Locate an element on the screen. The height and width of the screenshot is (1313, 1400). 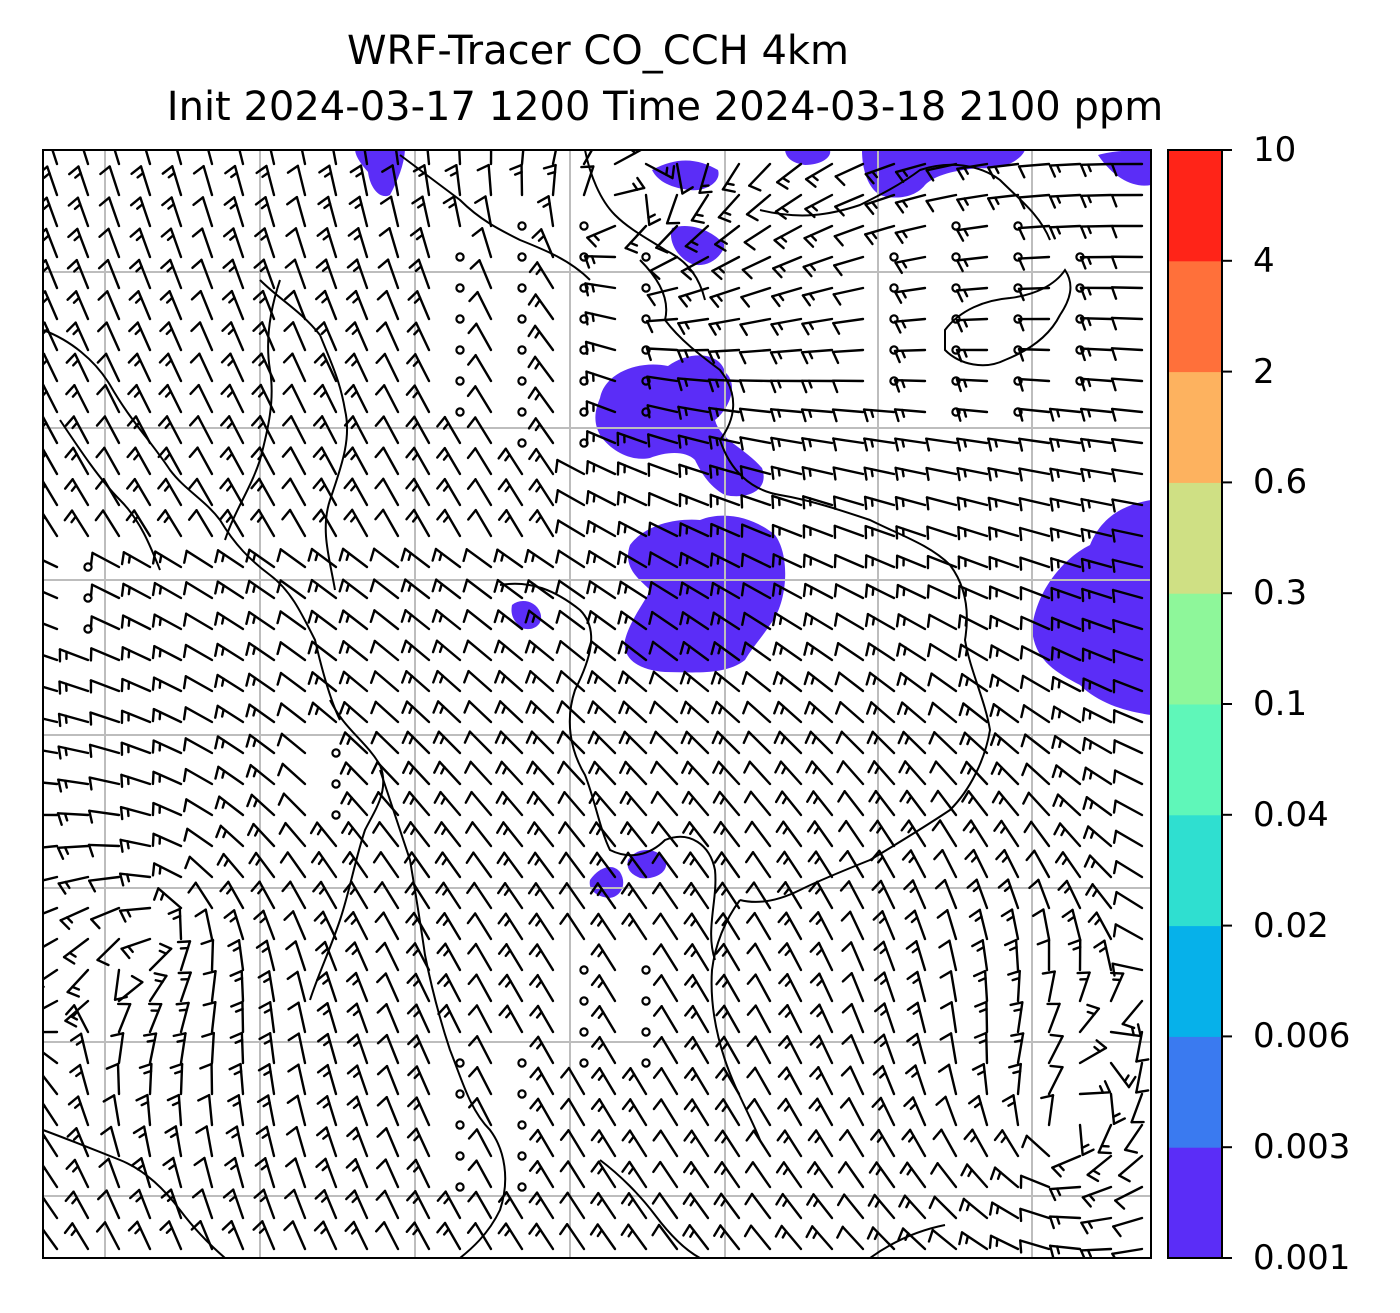
coastline-gulf is located at coordinates (608, 771).